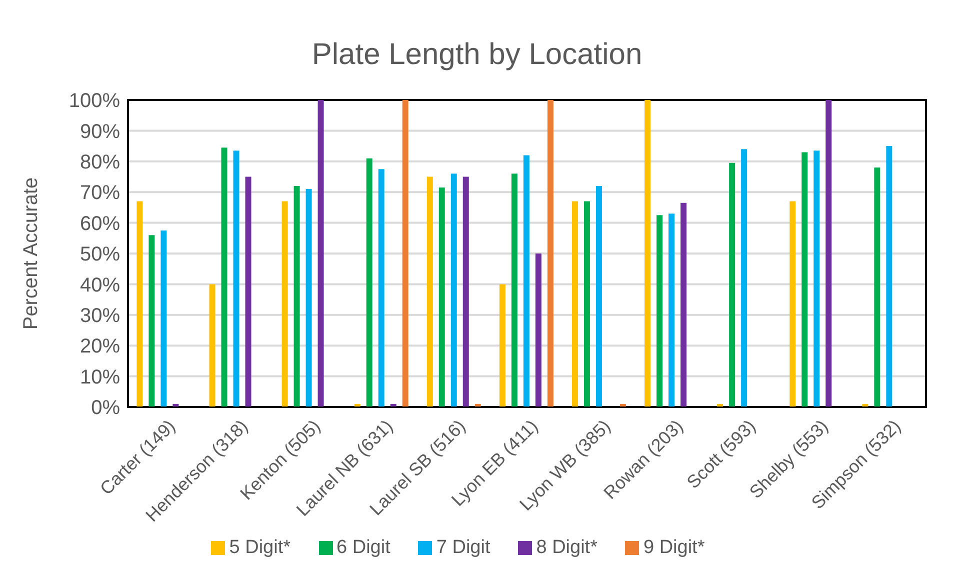 This screenshot has height=577, width=954. I want to click on legend-label: 9 Digit*, so click(674, 547).